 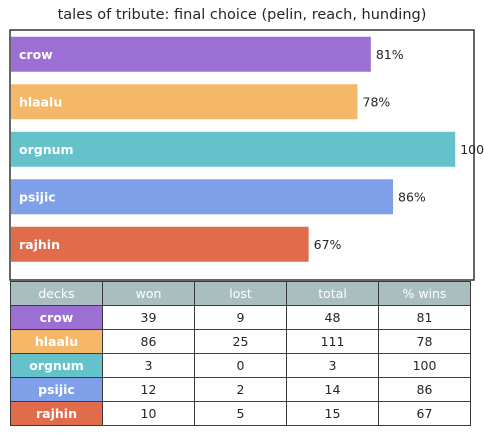 I want to click on total-cell: 14, so click(x=332, y=389).